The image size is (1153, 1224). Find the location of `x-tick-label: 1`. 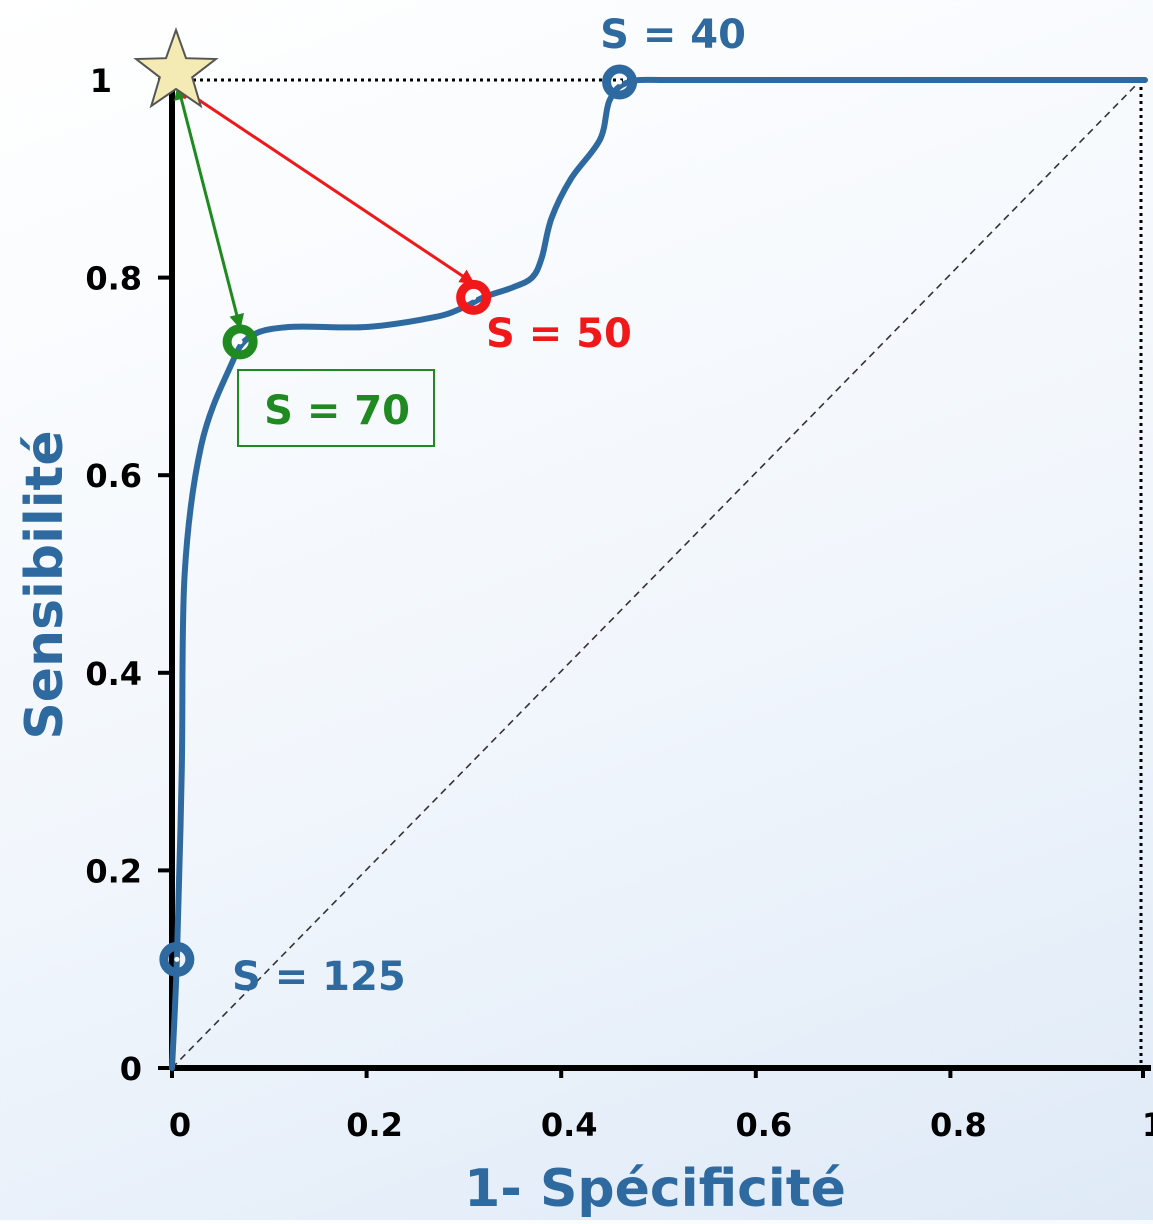

x-tick-label: 1 is located at coordinates (1147, 1125).